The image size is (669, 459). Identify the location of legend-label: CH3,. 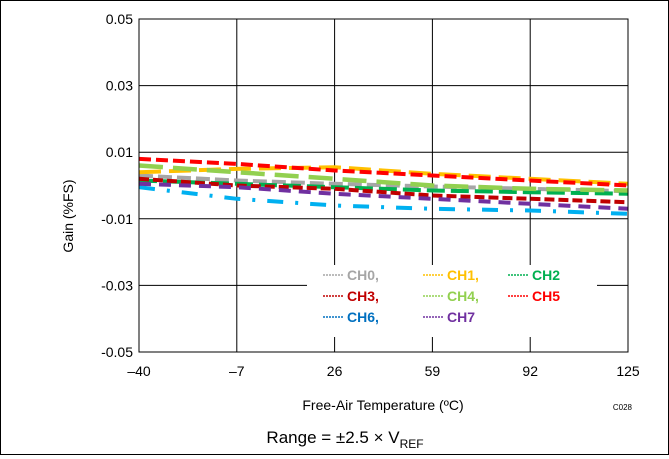
(363, 296).